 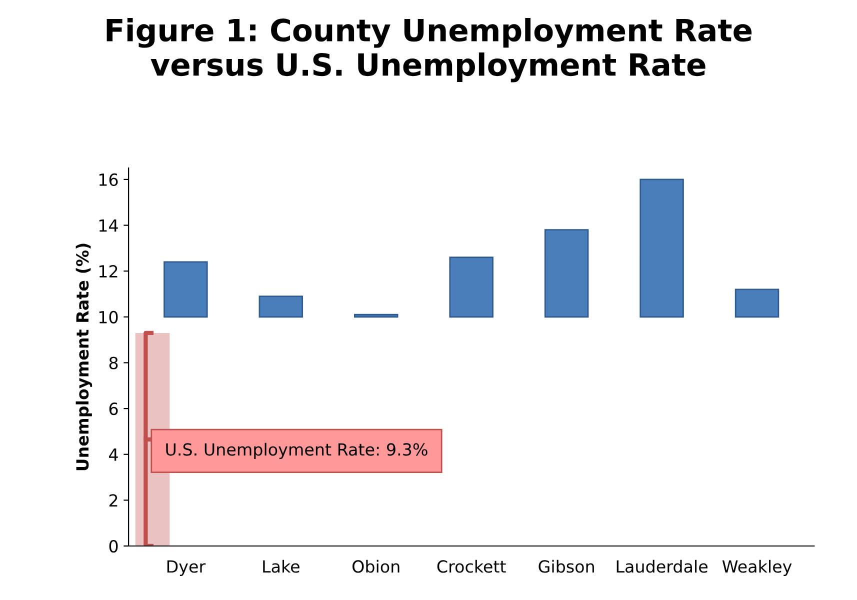 I want to click on x-tick-label: Gibson, so click(x=566, y=566).